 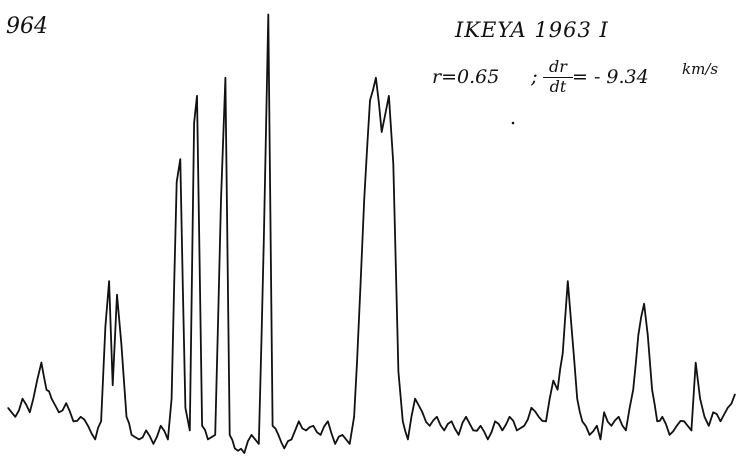 I want to click on plate-number: 964, so click(x=27, y=26).